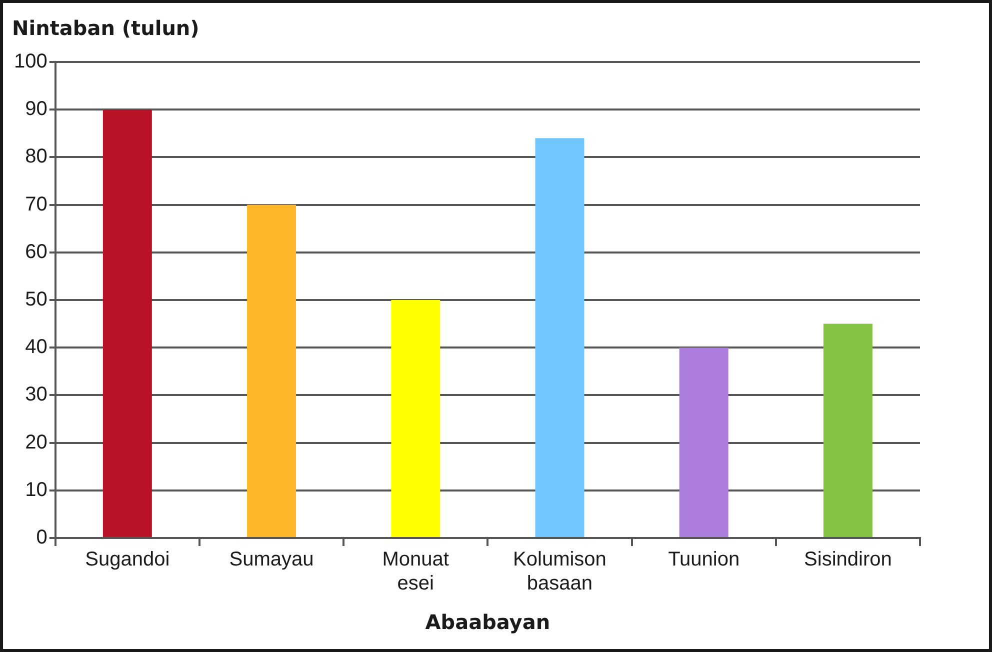 The height and width of the screenshot is (652, 992). I want to click on y-tick-label: 50, so click(36, 299).